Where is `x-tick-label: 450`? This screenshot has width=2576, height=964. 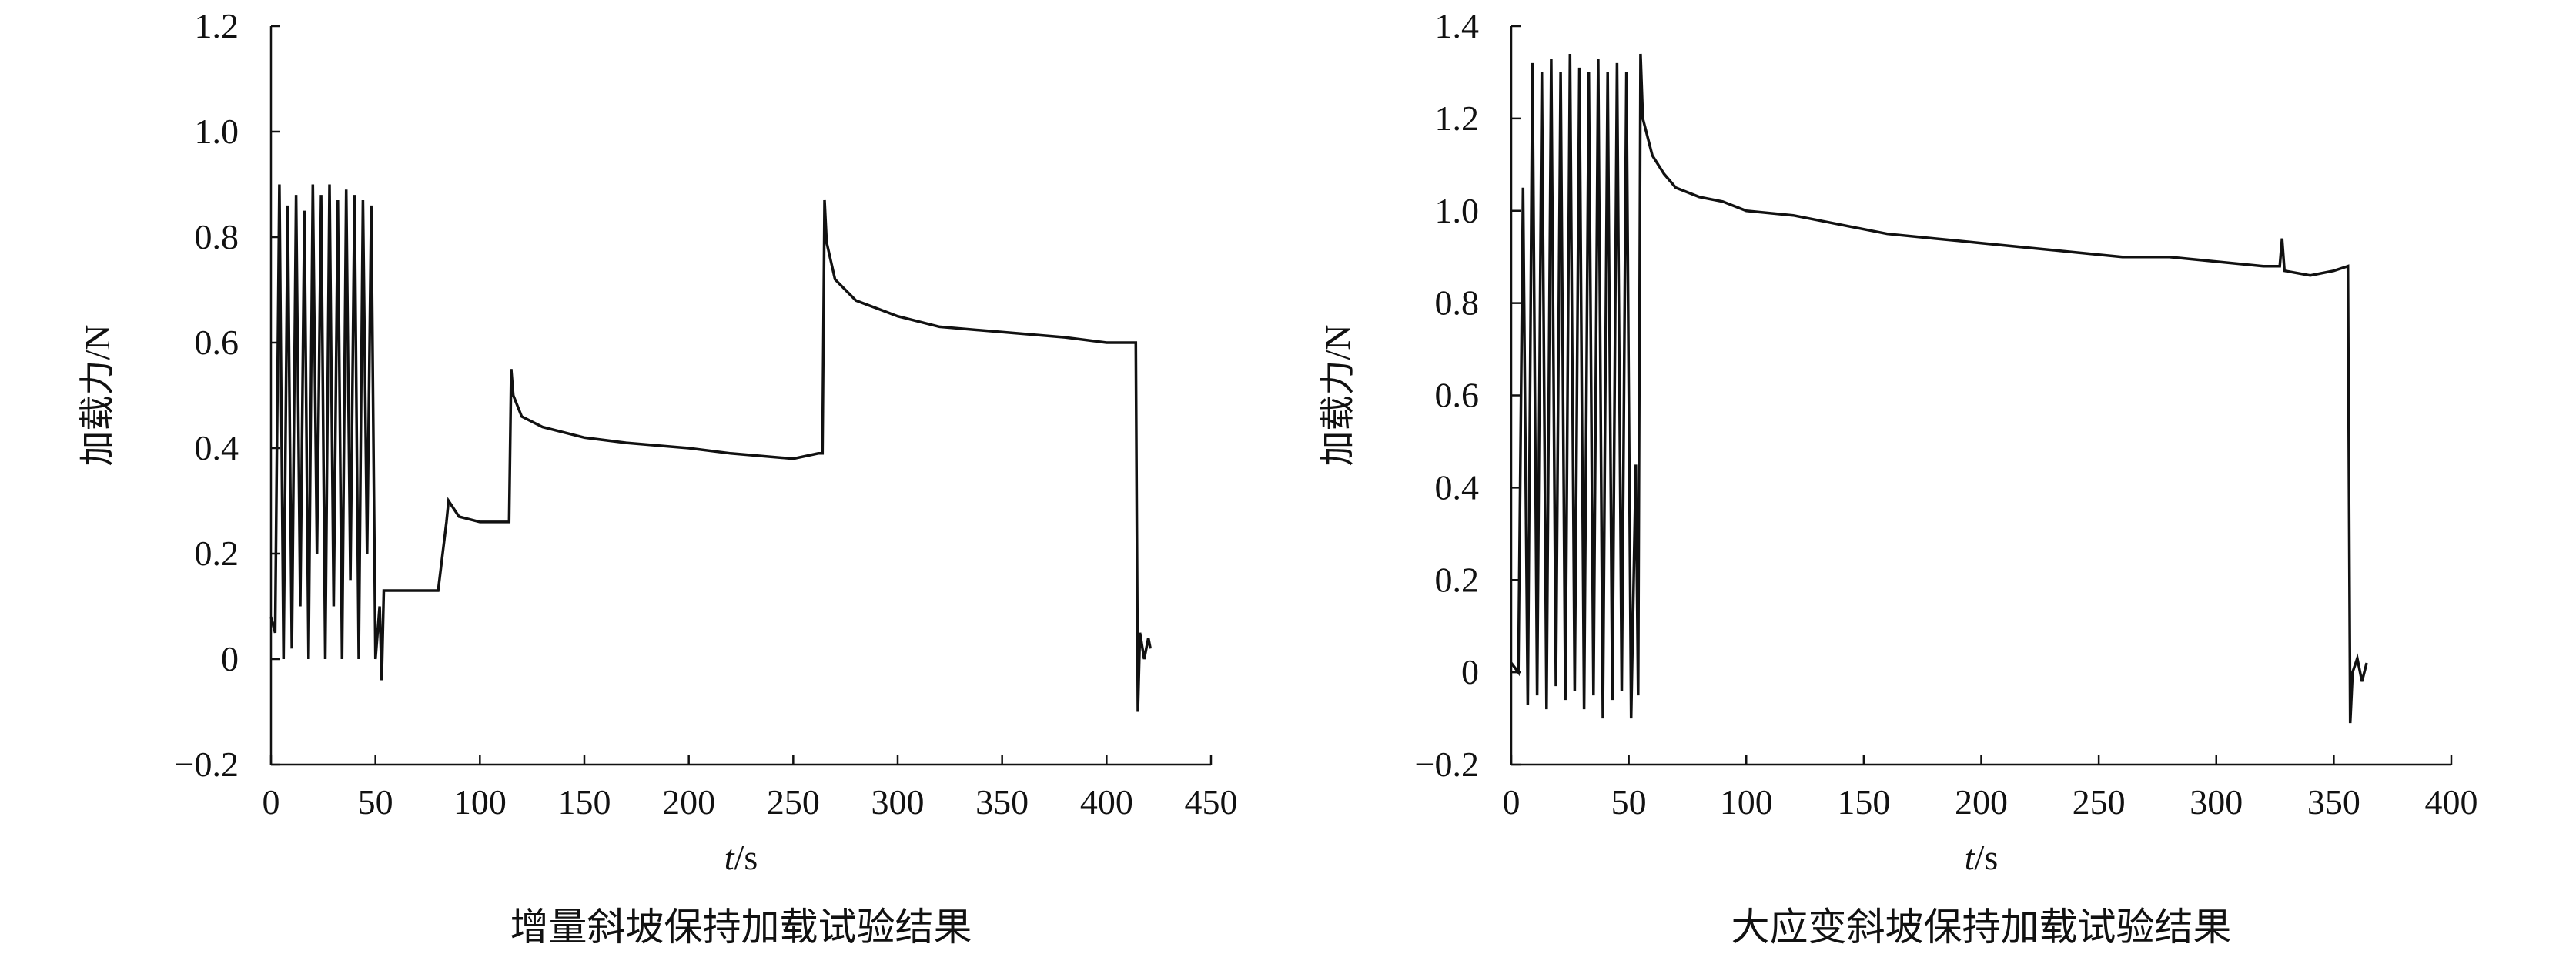
x-tick-label: 450 is located at coordinates (1212, 802).